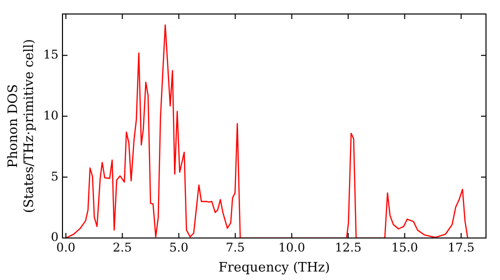  Describe the element at coordinates (274, 268) in the screenshot. I see `x-axis-title: Frequency (THz)` at that location.